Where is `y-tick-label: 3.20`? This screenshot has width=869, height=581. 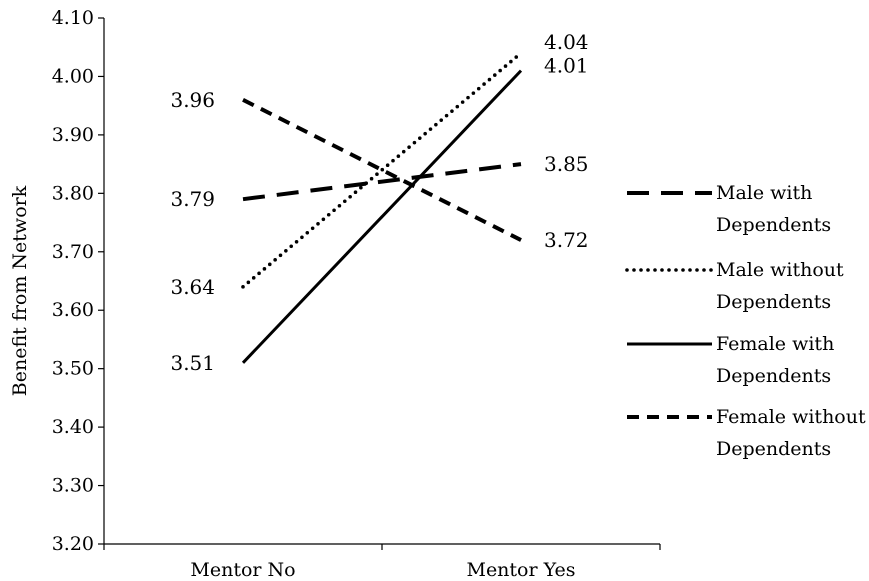 y-tick-label: 3.20 is located at coordinates (73, 544).